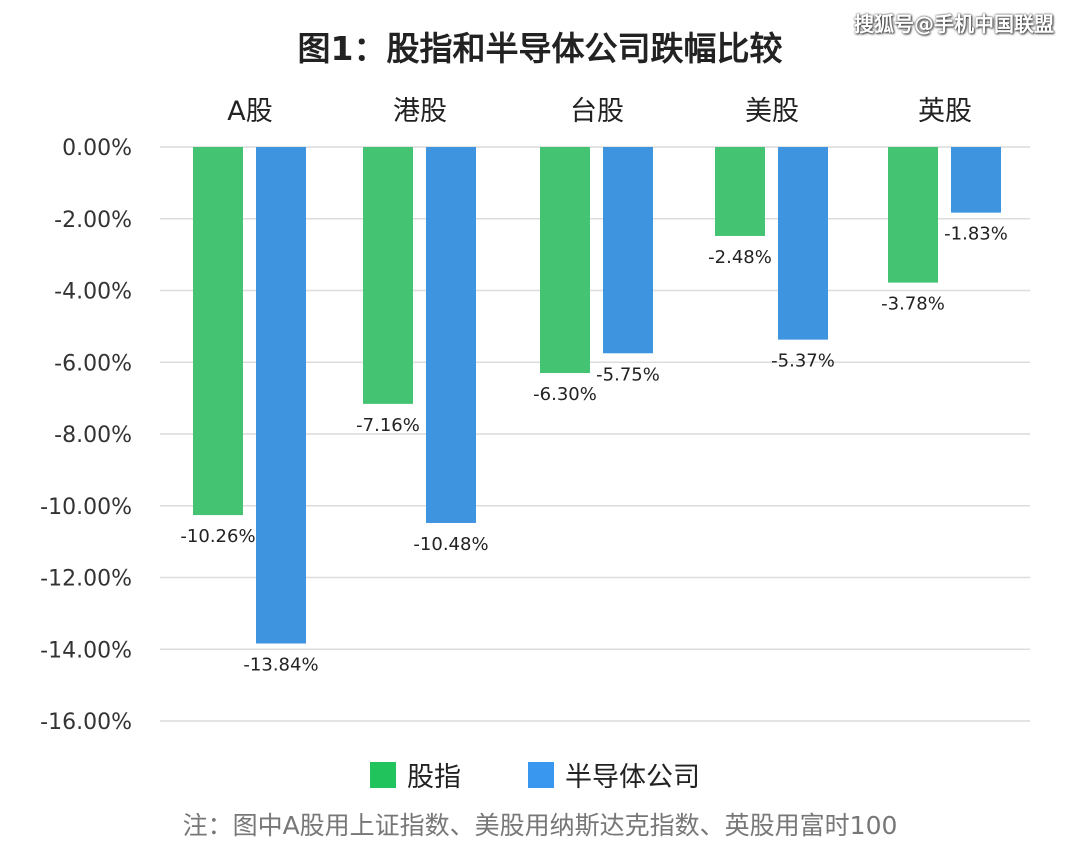  What do you see at coordinates (976, 234) in the screenshot?
I see `data-label: -1.83%` at bounding box center [976, 234].